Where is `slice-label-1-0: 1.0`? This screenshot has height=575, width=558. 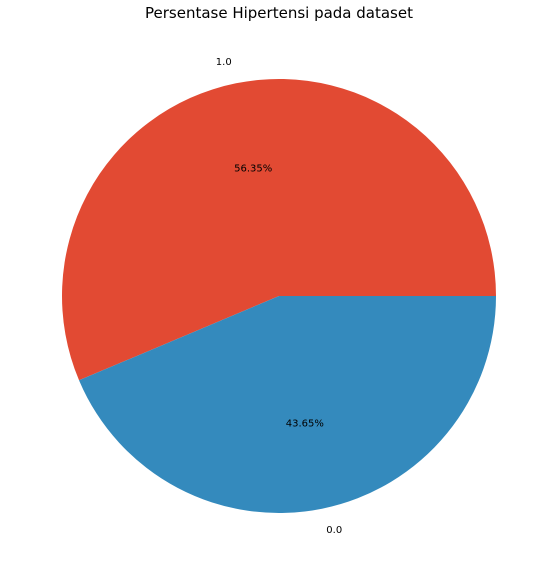
slice-label-1-0: 1.0 is located at coordinates (224, 62).